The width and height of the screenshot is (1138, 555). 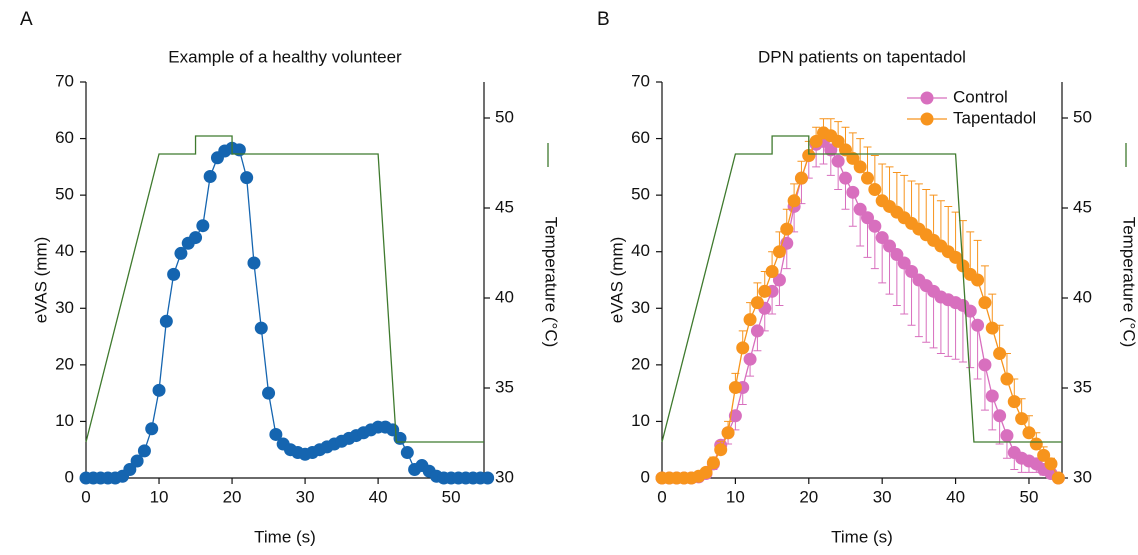 I want to click on legend-label: Tapentadol, so click(x=994, y=117).